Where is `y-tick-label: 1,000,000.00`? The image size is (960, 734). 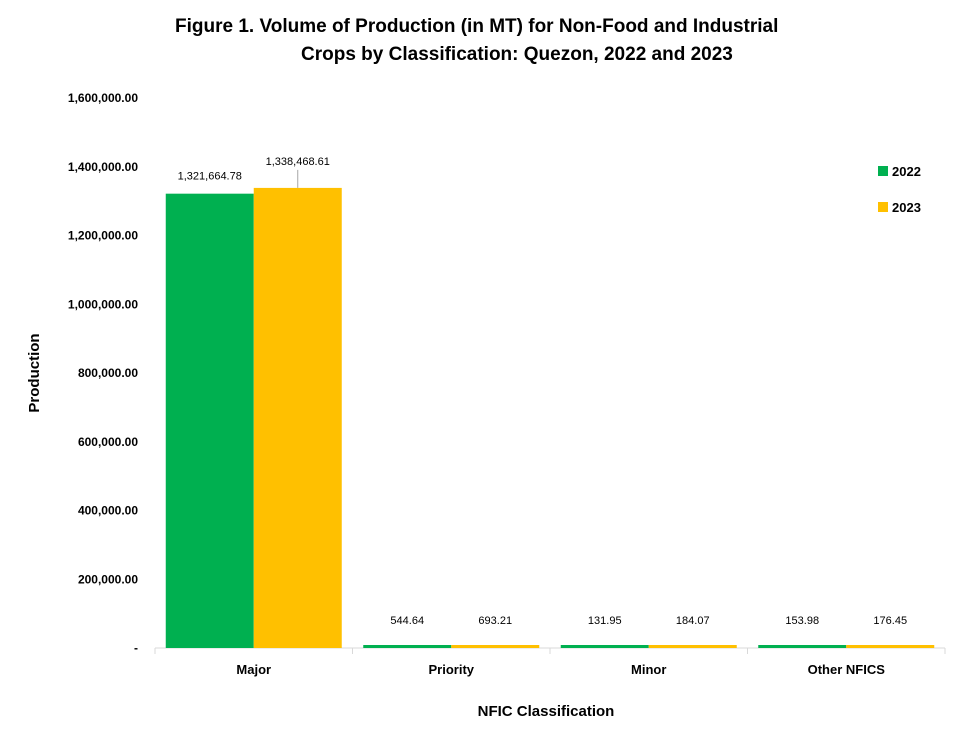 y-tick-label: 1,000,000.00 is located at coordinates (103, 304).